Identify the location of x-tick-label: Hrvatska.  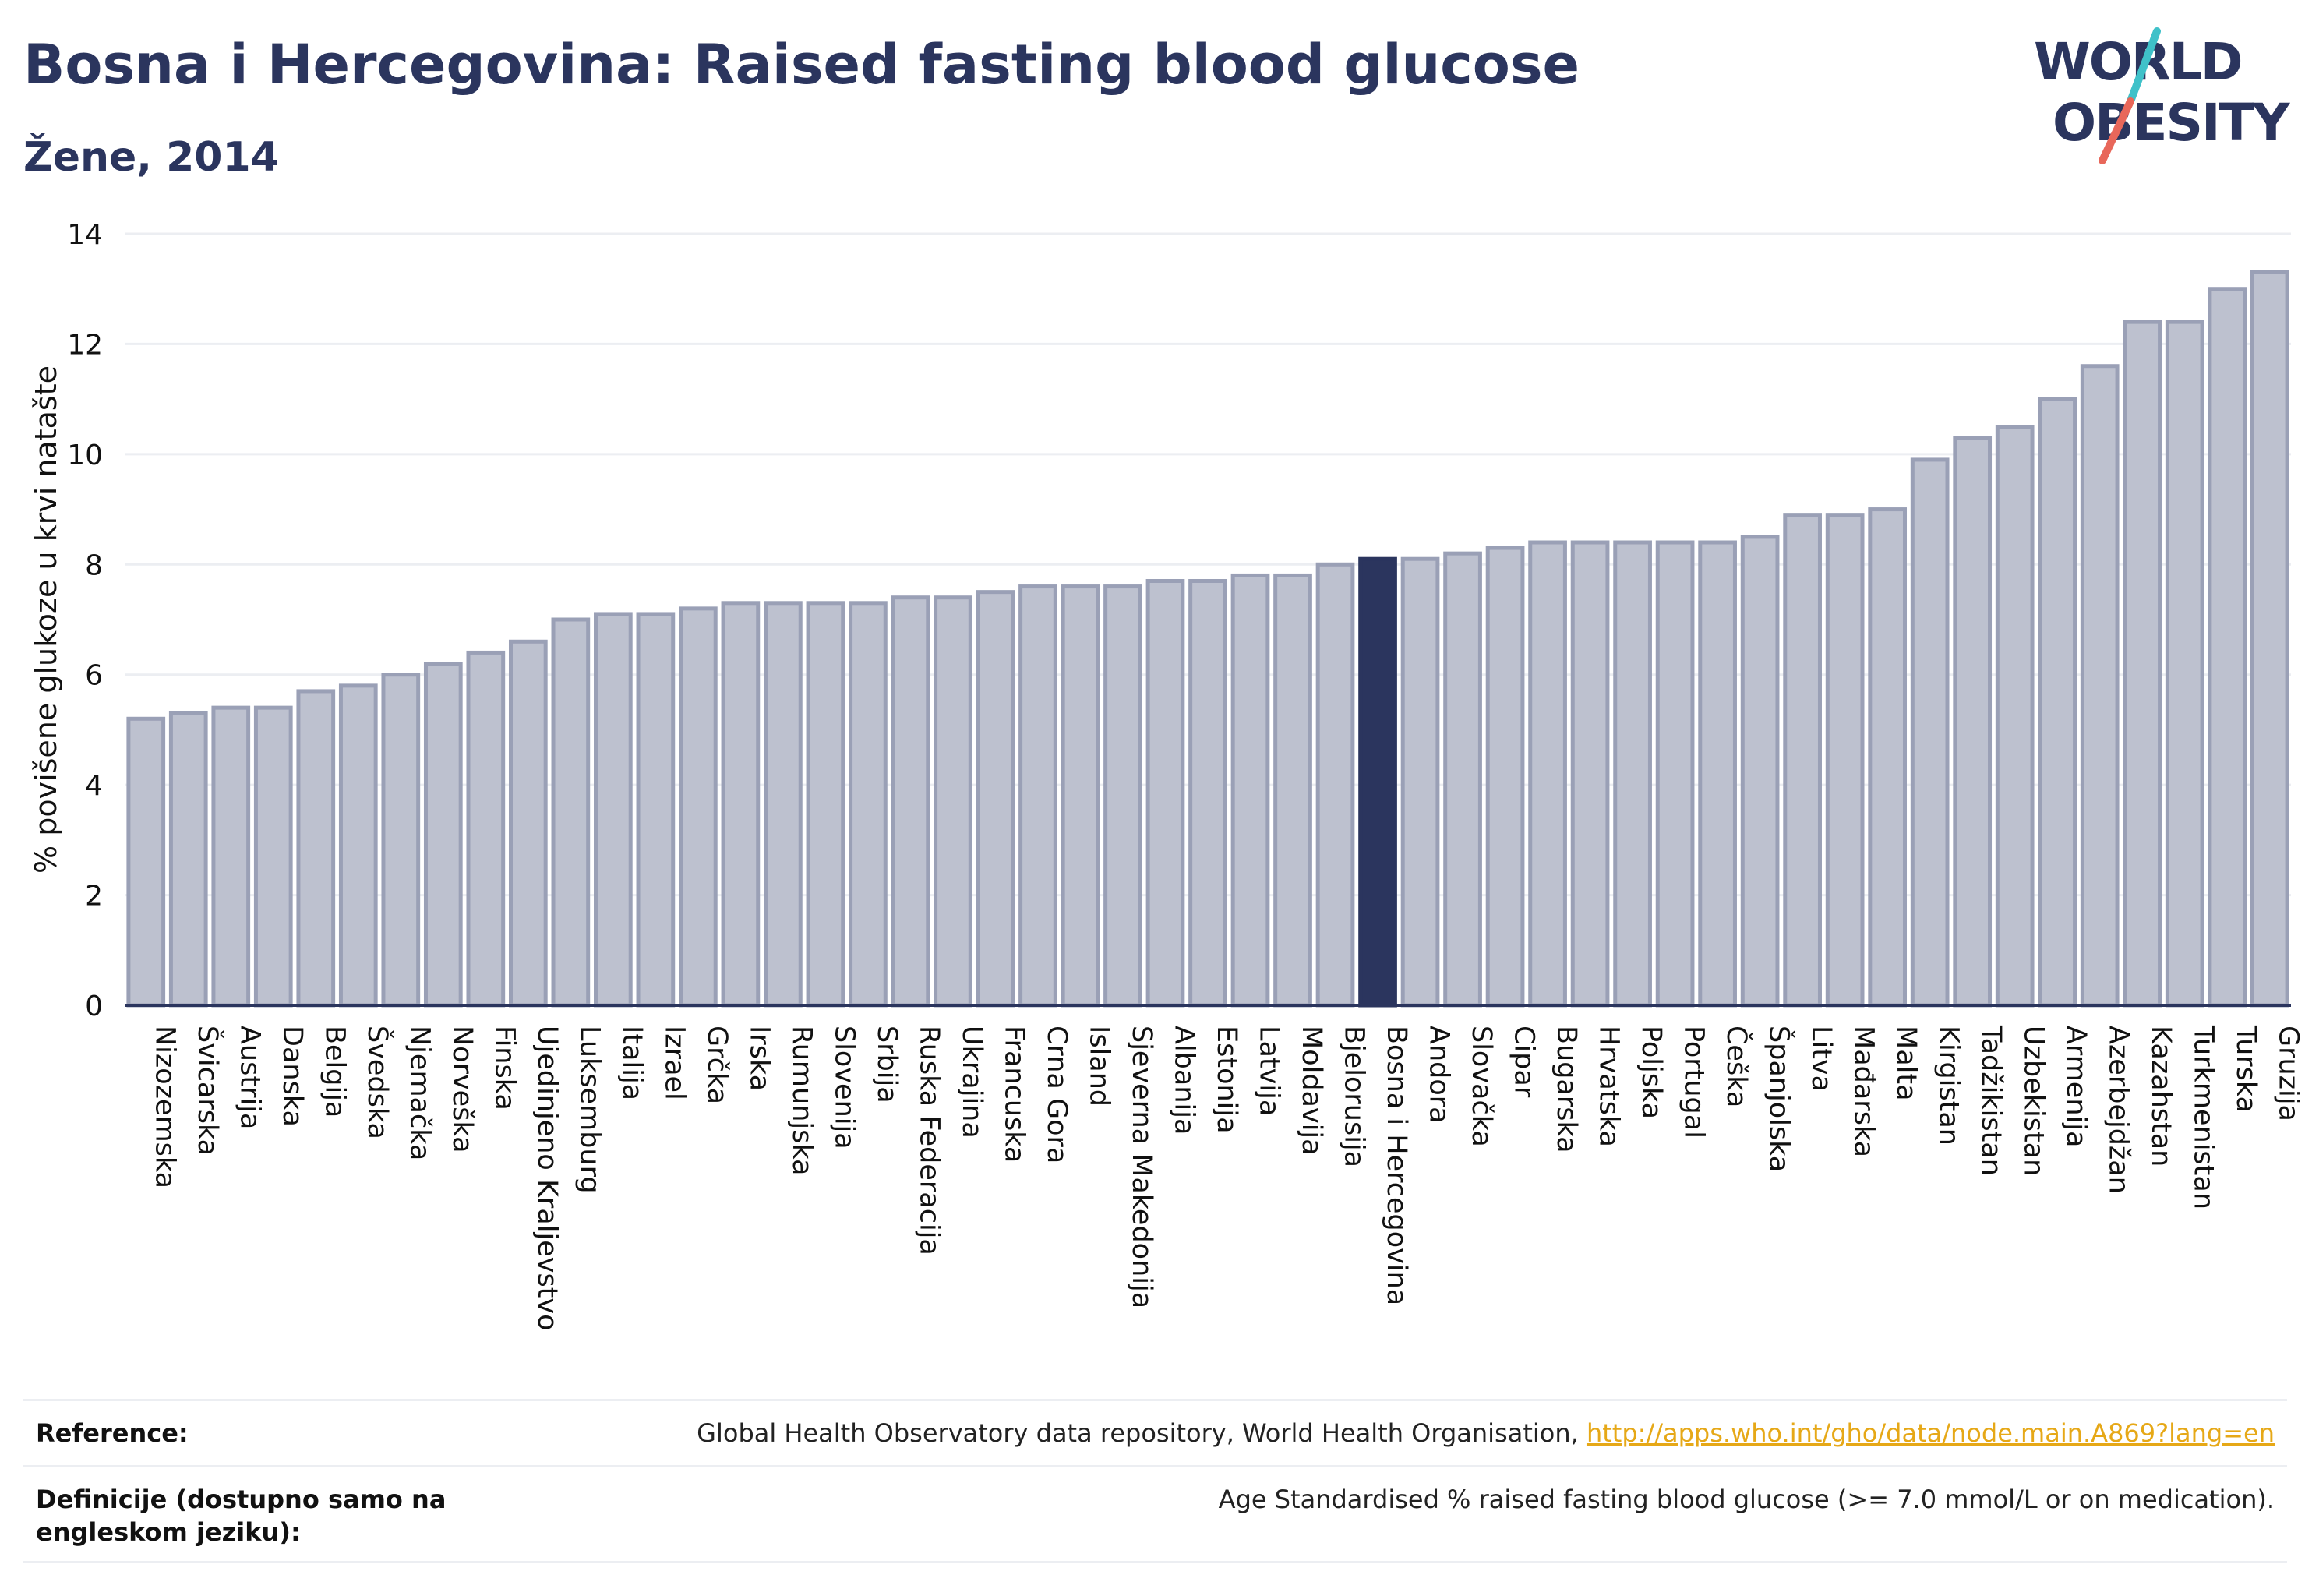
(1609, 1086).